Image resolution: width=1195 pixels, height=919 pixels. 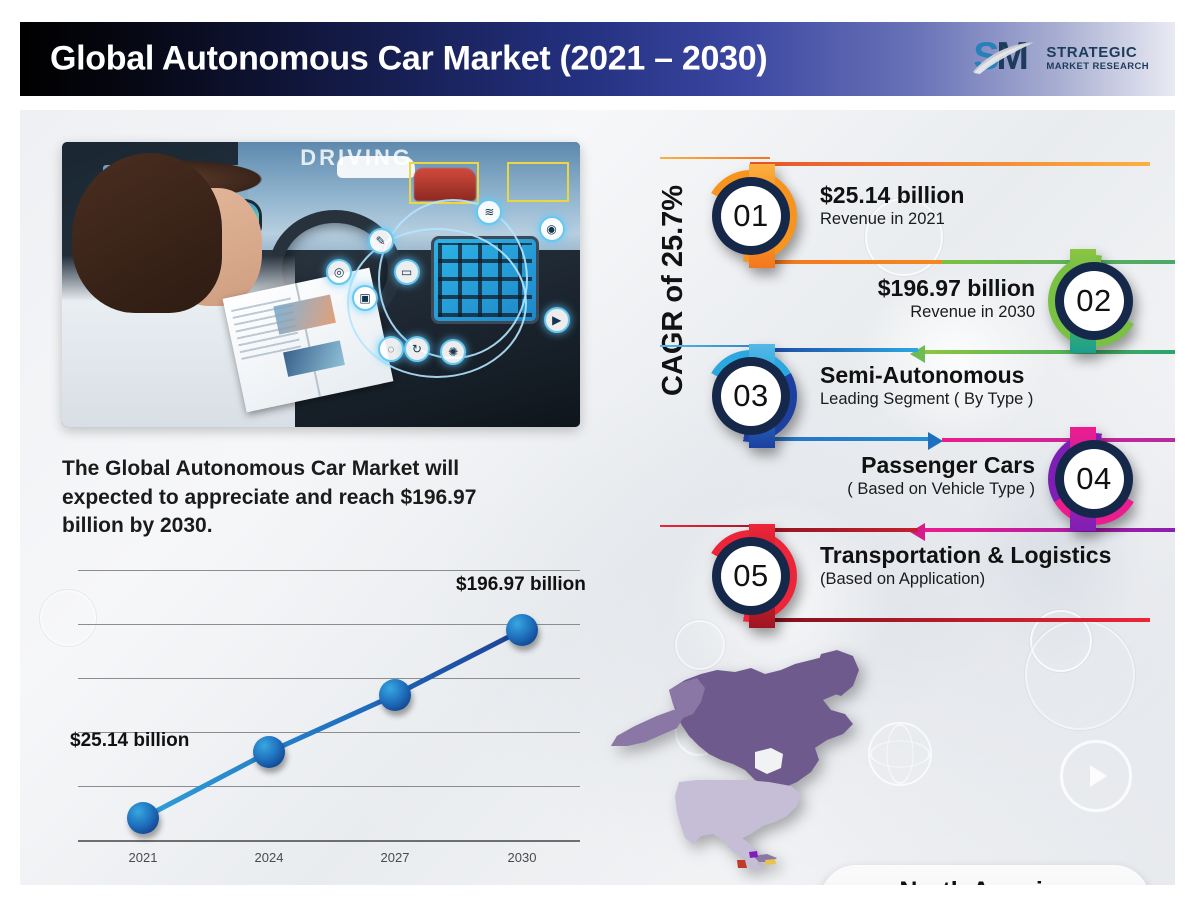 What do you see at coordinates (1050, 530) in the screenshot?
I see `item-04-bottom-bar` at bounding box center [1050, 530].